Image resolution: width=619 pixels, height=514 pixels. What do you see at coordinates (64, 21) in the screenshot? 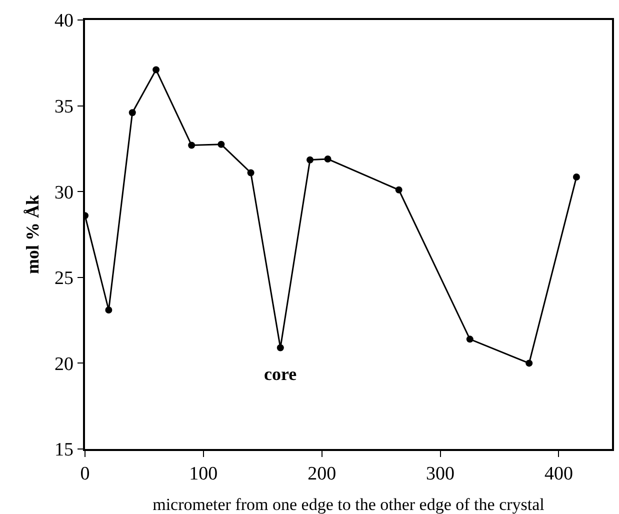
I see `y-tick-label: 40` at bounding box center [64, 21].